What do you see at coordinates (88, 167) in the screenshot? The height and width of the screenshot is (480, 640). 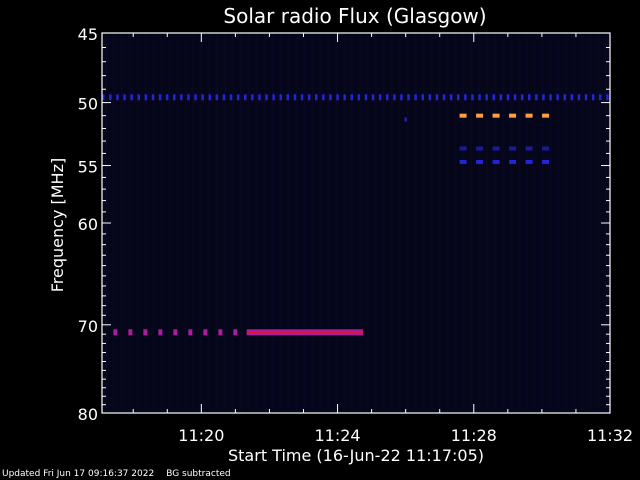 I see `y-tick-label: 55` at bounding box center [88, 167].